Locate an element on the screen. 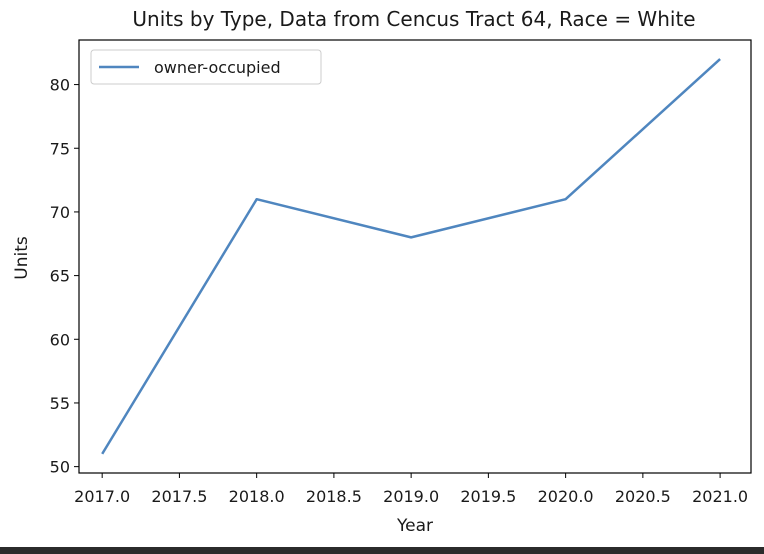 The width and height of the screenshot is (764, 554). y-tick-label: 50 is located at coordinates (60, 467).